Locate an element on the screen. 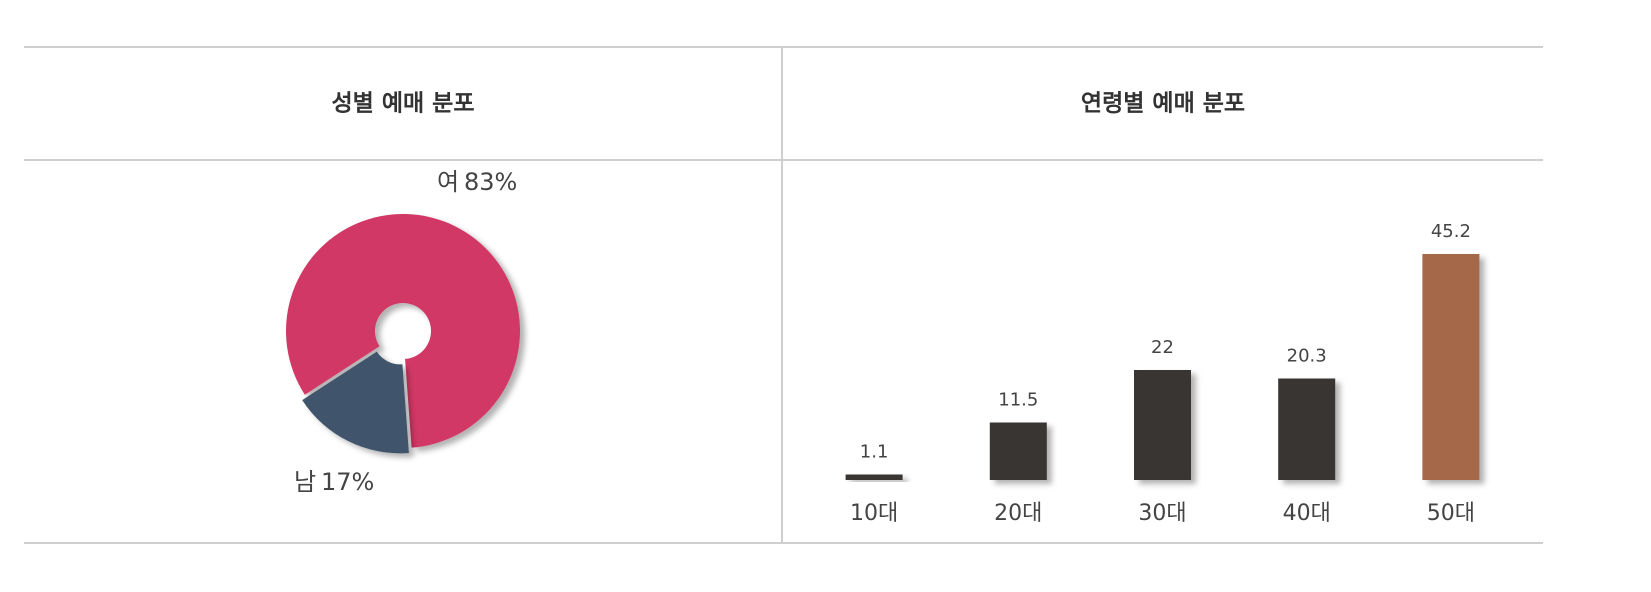 The height and width of the screenshot is (592, 1651). slice-value-label: 17% is located at coordinates (347, 482).